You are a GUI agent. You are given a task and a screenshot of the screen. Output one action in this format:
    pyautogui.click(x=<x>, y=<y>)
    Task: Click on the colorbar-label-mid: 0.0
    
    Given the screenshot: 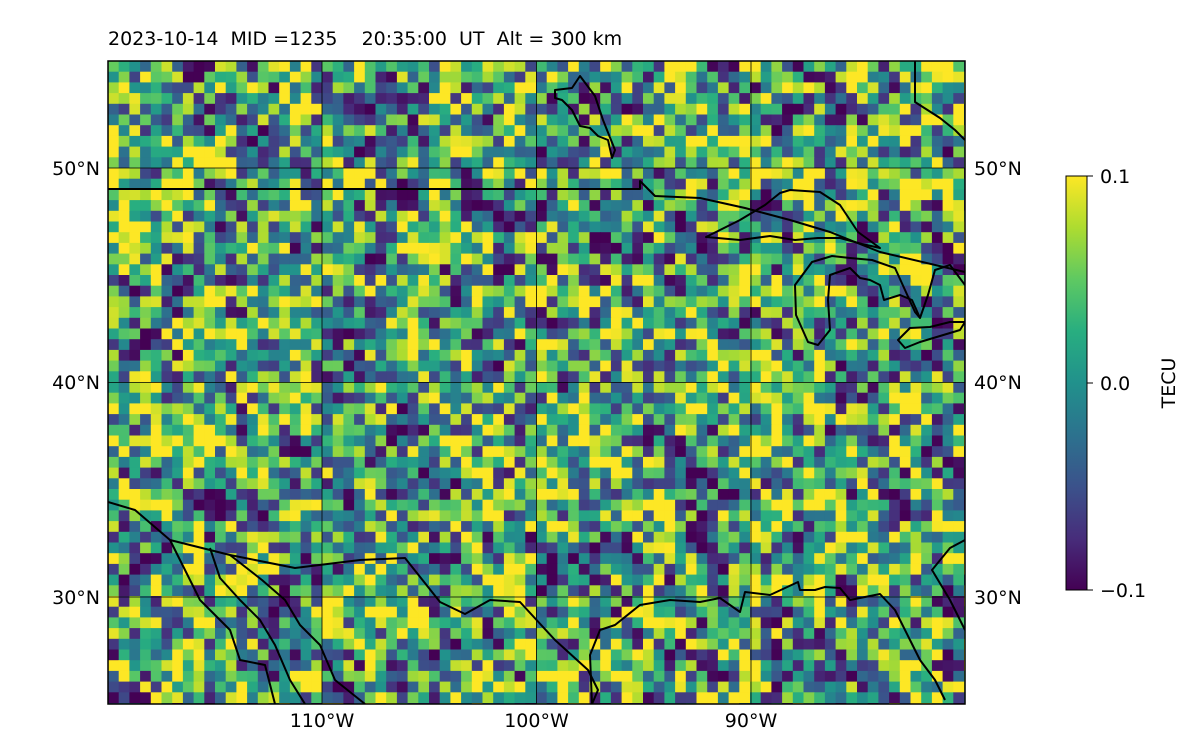 What is the action you would take?
    pyautogui.click(x=1115, y=384)
    